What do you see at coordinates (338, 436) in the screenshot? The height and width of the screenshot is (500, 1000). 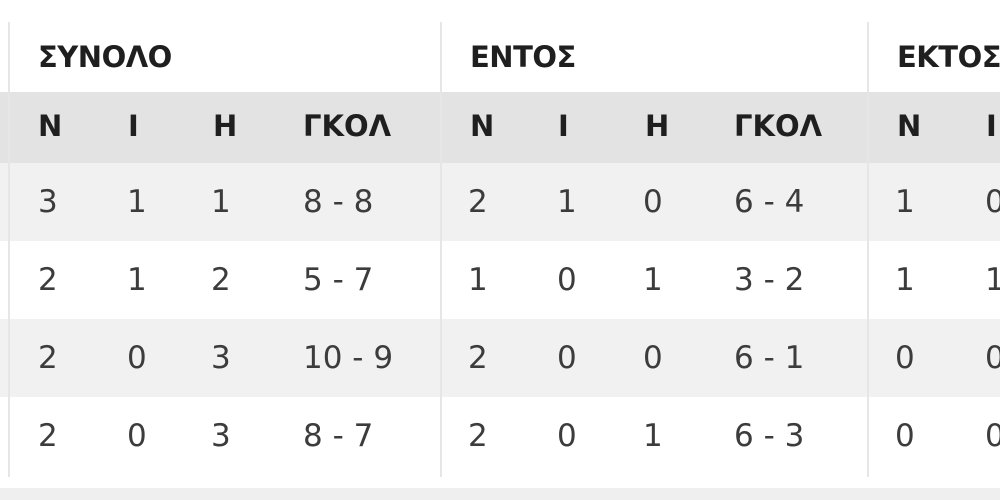 I see `cell-goals: 8 - 7` at bounding box center [338, 436].